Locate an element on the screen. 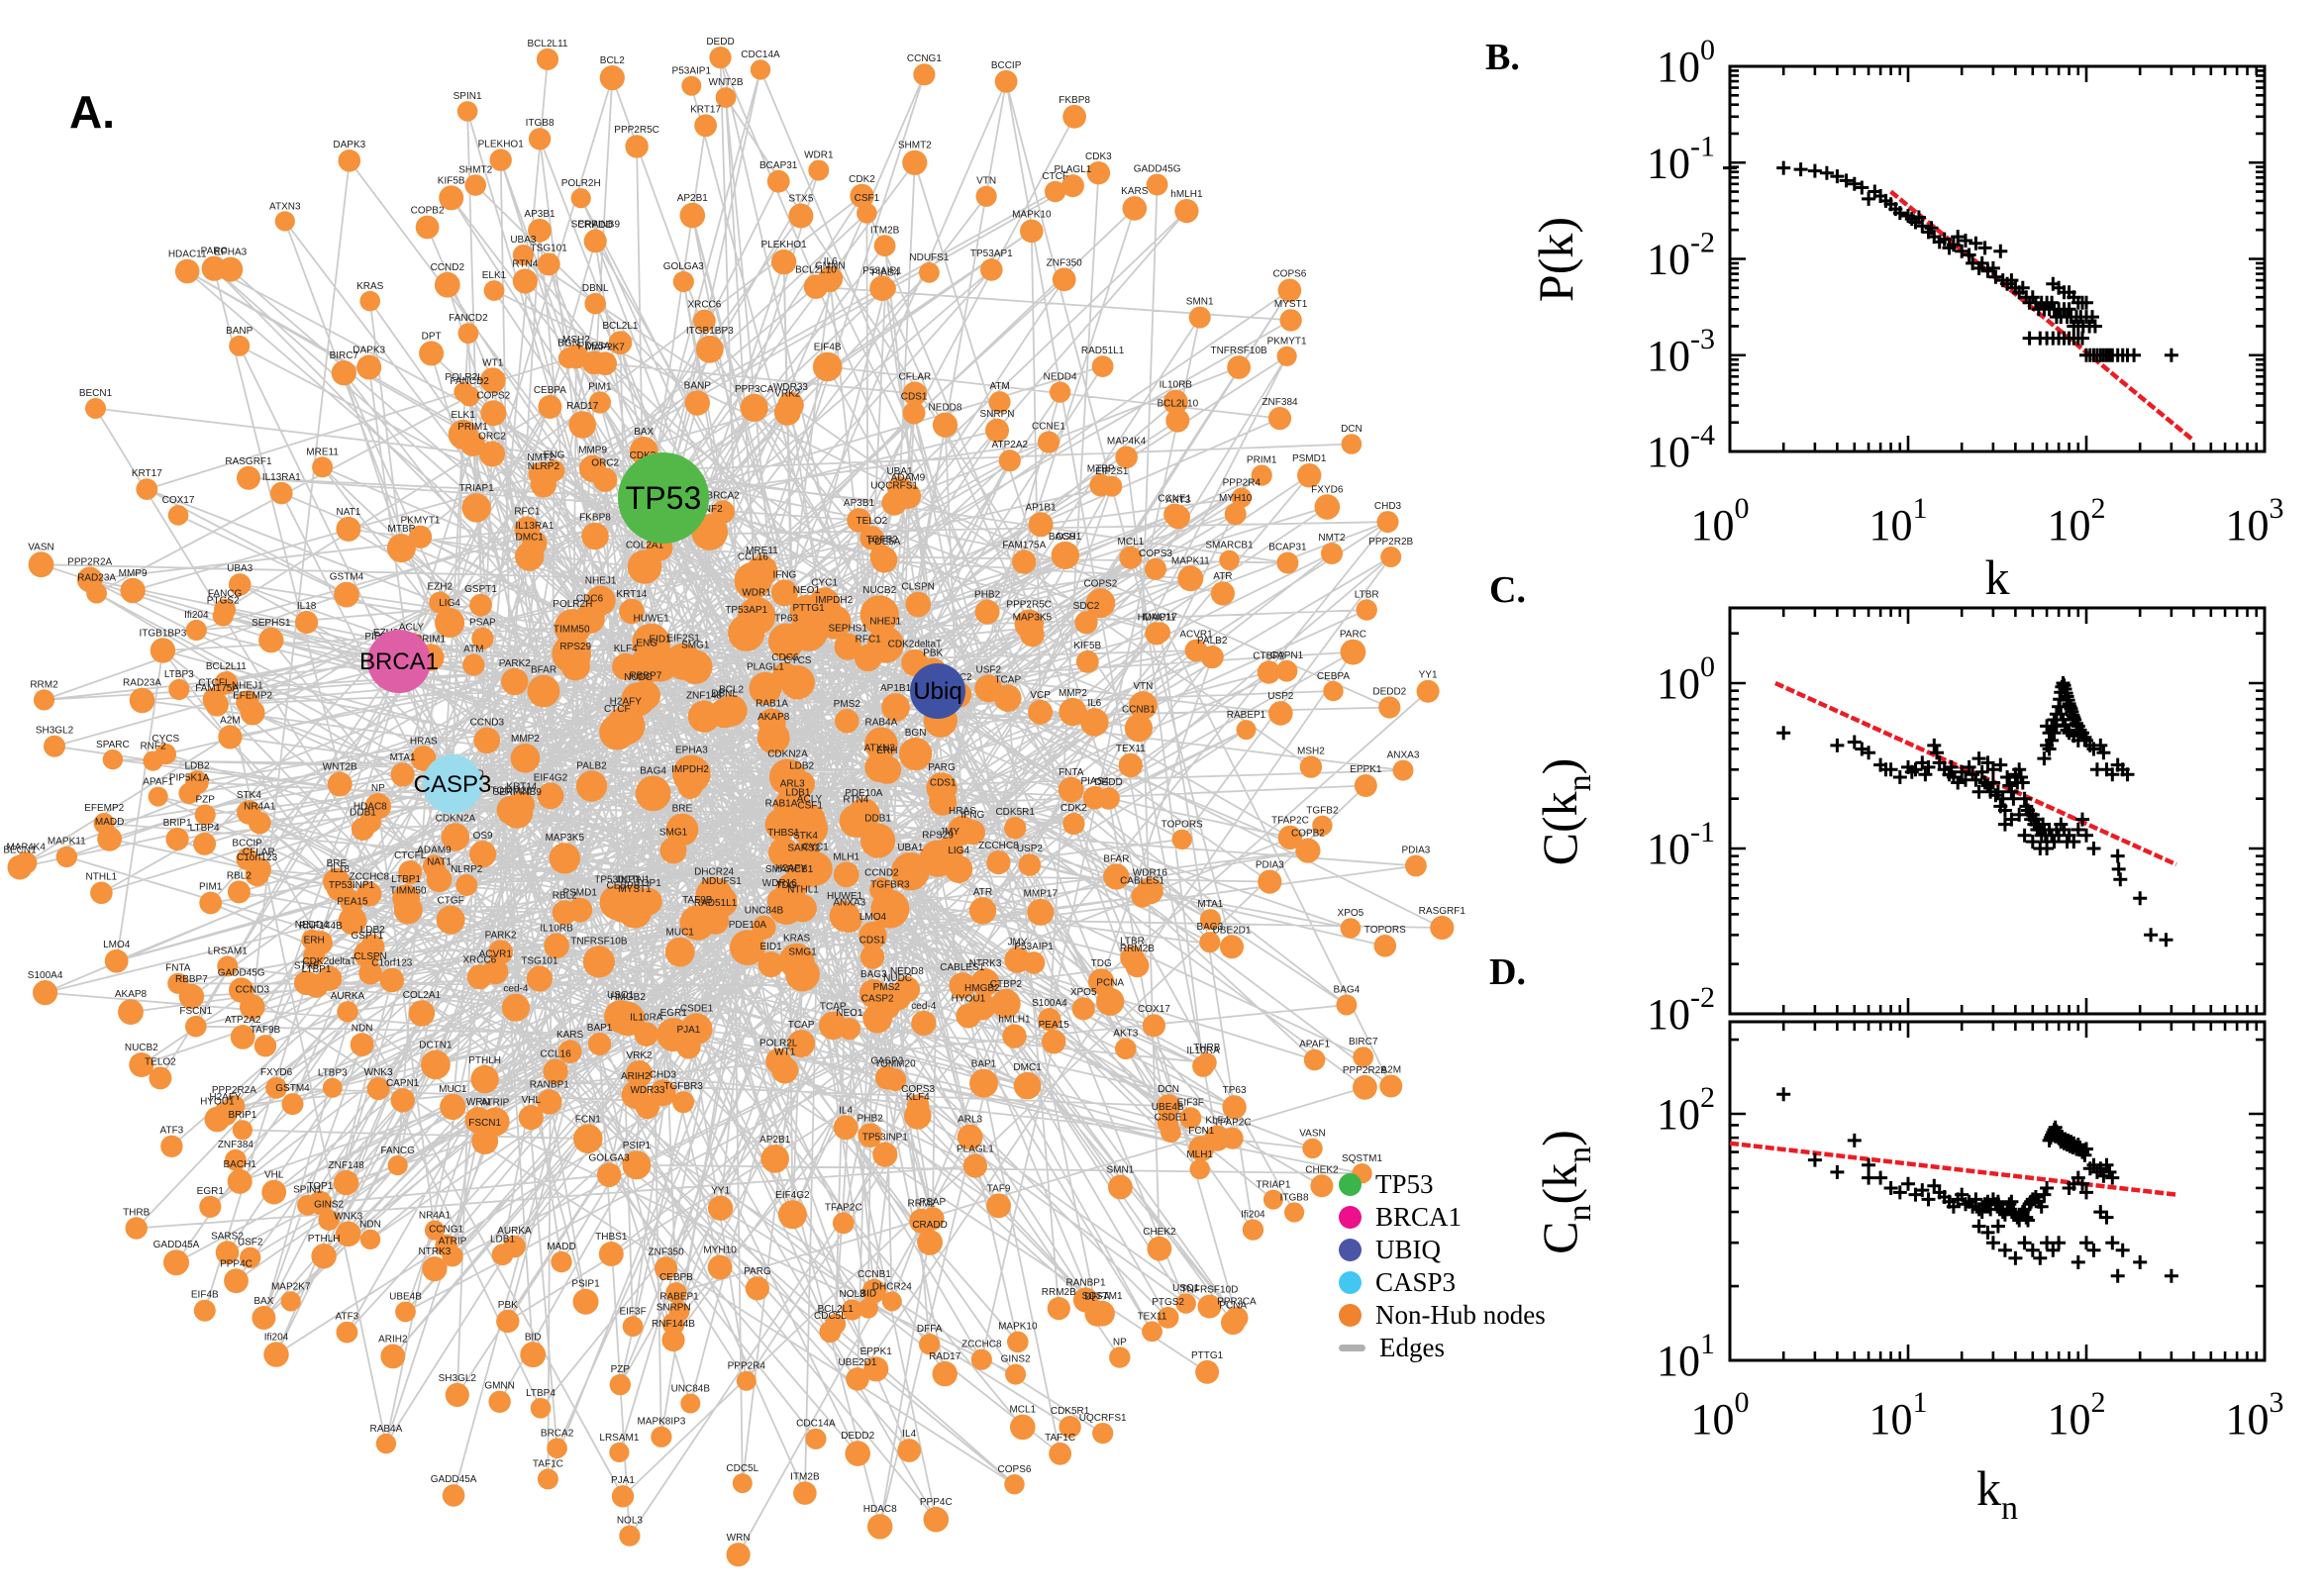  gene-label: RNF144B is located at coordinates (674, 1324).